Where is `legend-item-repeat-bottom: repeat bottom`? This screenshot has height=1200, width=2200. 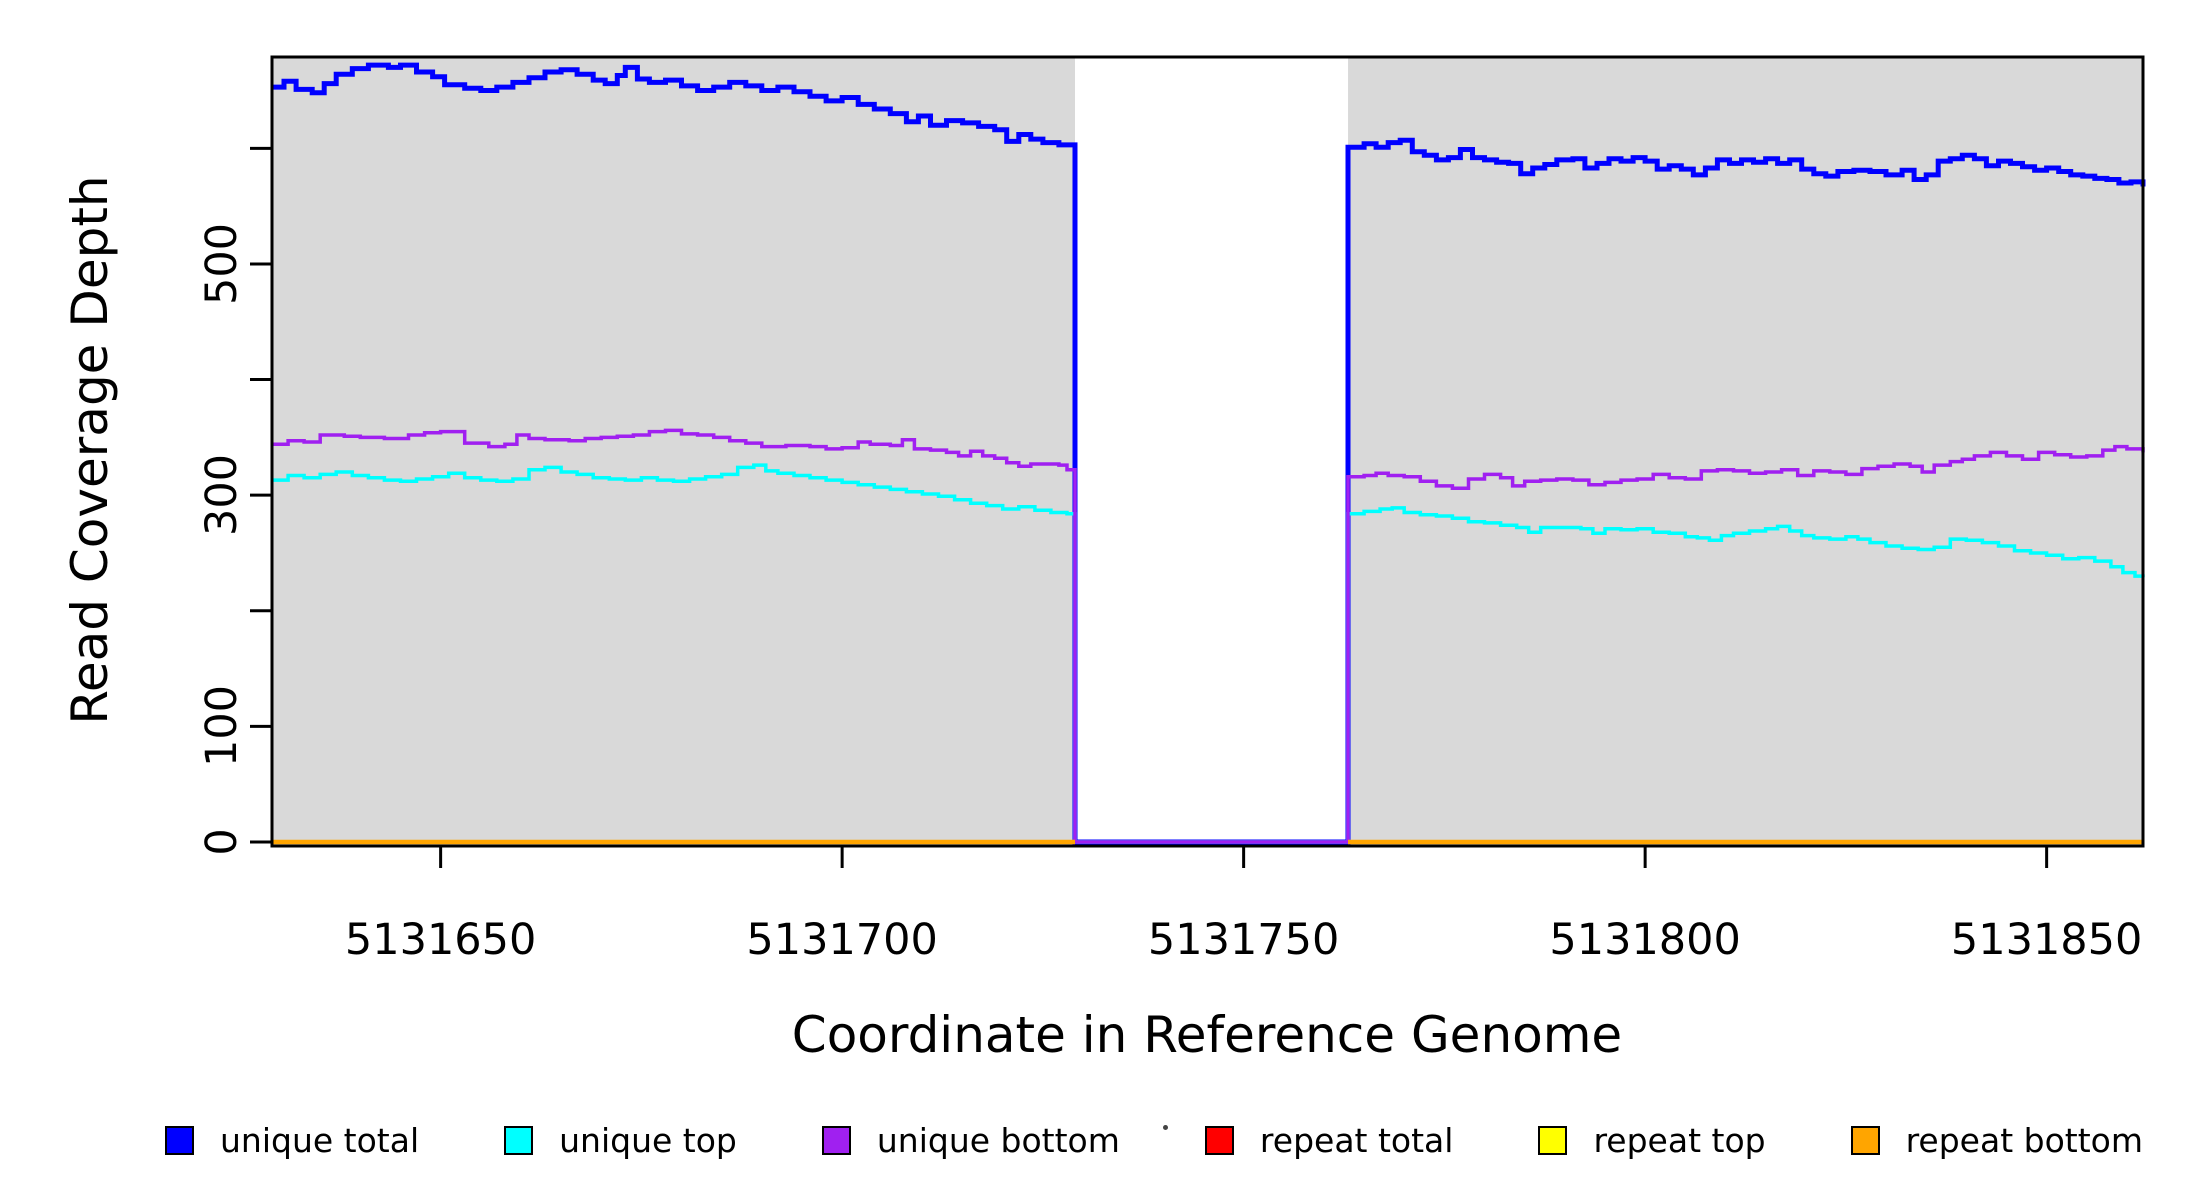
legend-item-repeat-bottom: repeat bottom is located at coordinates (1996, 1140).